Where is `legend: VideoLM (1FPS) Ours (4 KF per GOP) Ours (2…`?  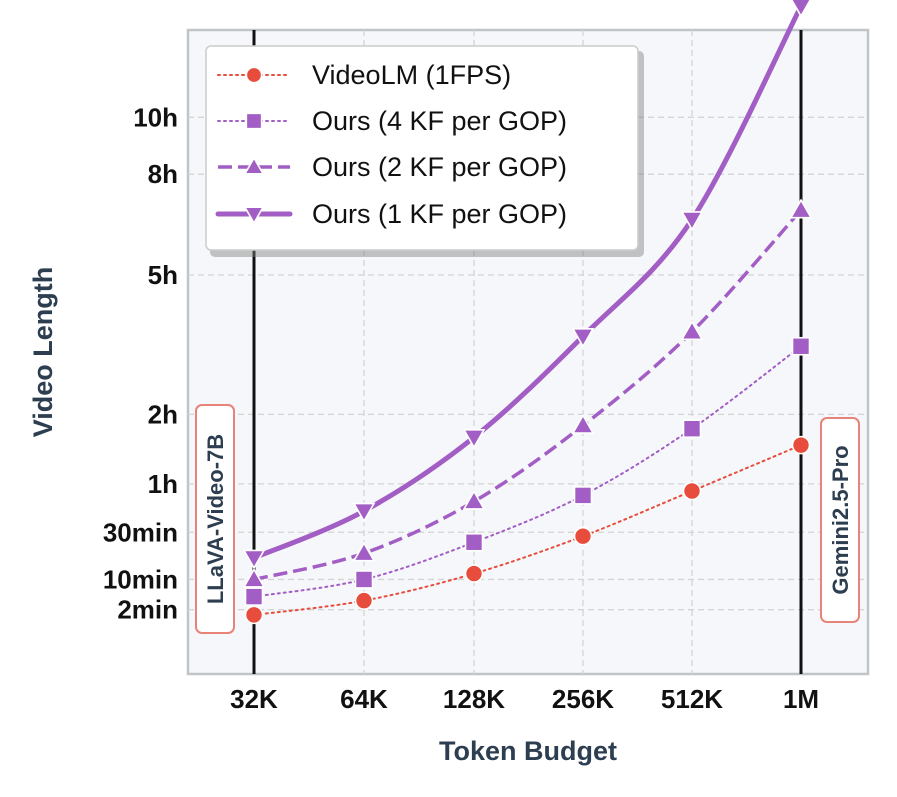 legend: VideoLM (1FPS) Ours (4 KF per GOP) Ours (2… is located at coordinates (424, 151).